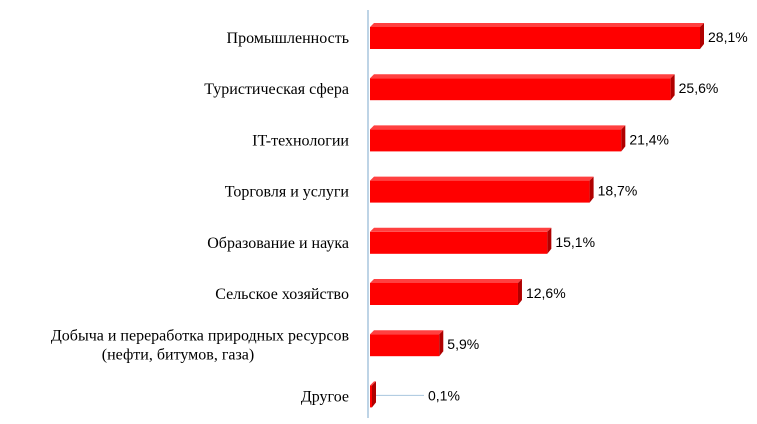 The width and height of the screenshot is (757, 424). I want to click on category-label-line: Сельское хозяйство, so click(282, 294).